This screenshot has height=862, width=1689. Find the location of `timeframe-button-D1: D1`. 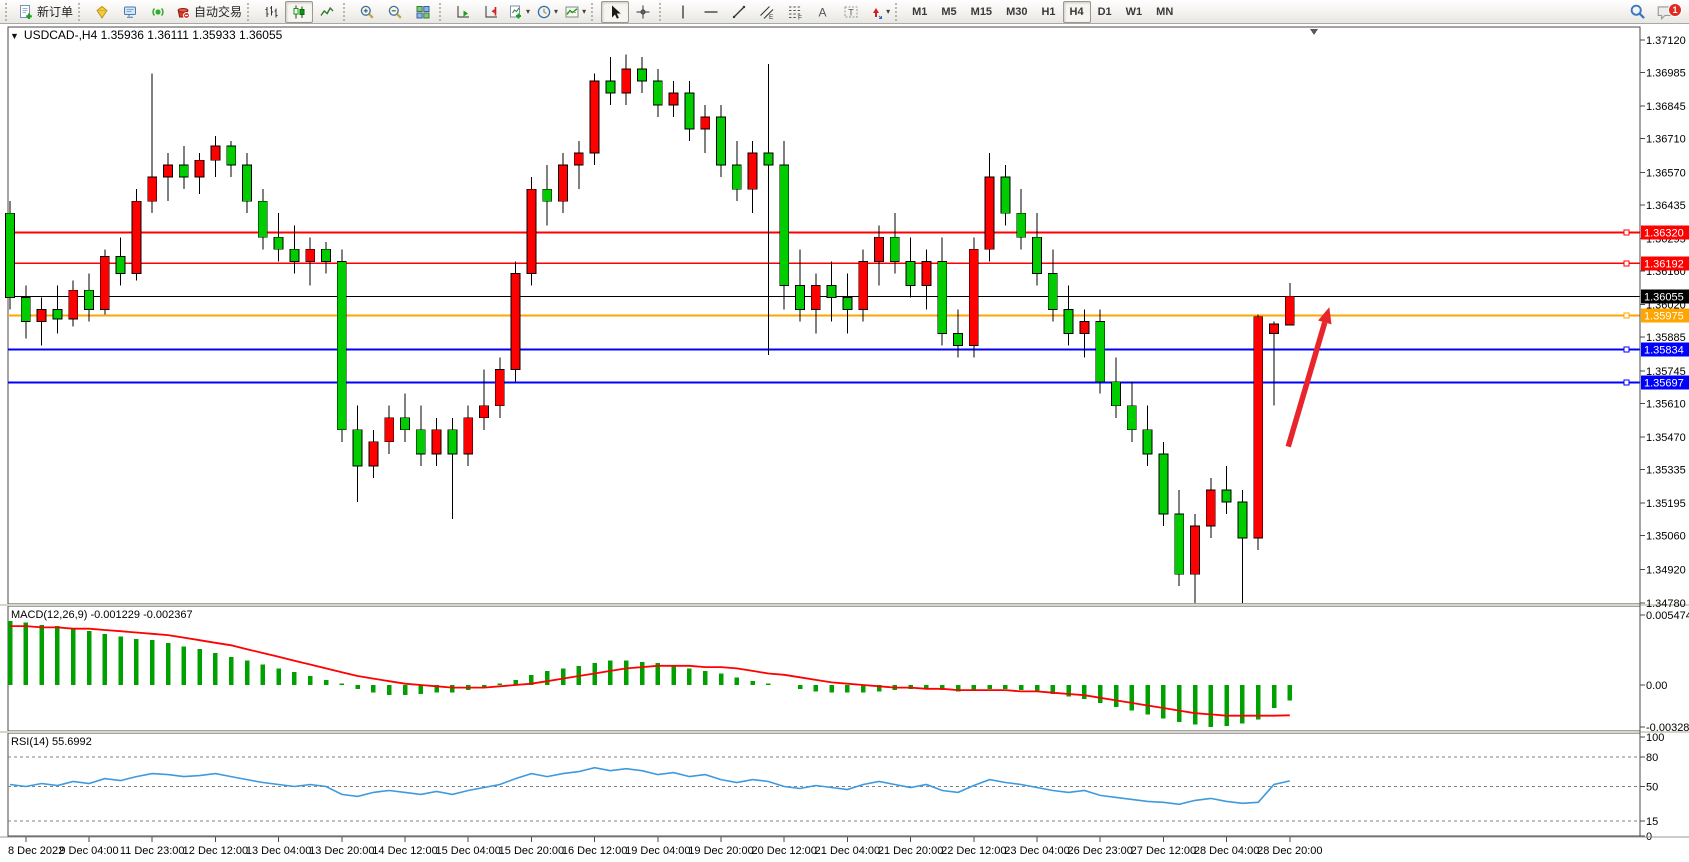

timeframe-button-D1: D1 is located at coordinates (1104, 11).